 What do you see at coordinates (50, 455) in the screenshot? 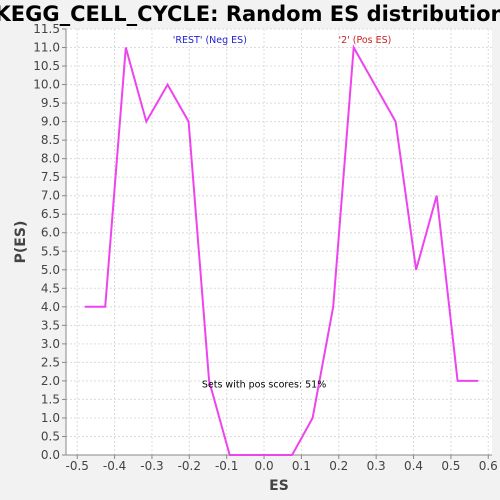
I see `y-tick-label: 0.0` at bounding box center [50, 455].